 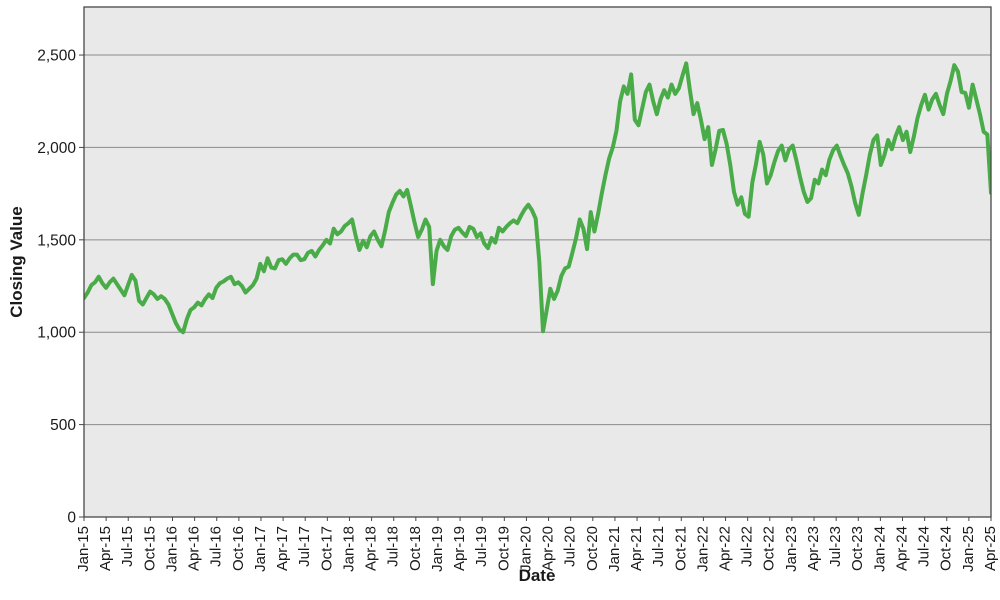 I want to click on x-tick-label: Apr-19, so click(x=459, y=548).